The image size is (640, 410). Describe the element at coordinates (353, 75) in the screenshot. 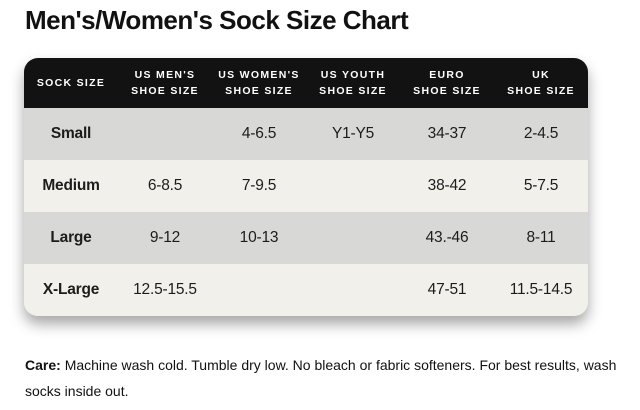

I see `column-header-line: US YOUTH` at that location.